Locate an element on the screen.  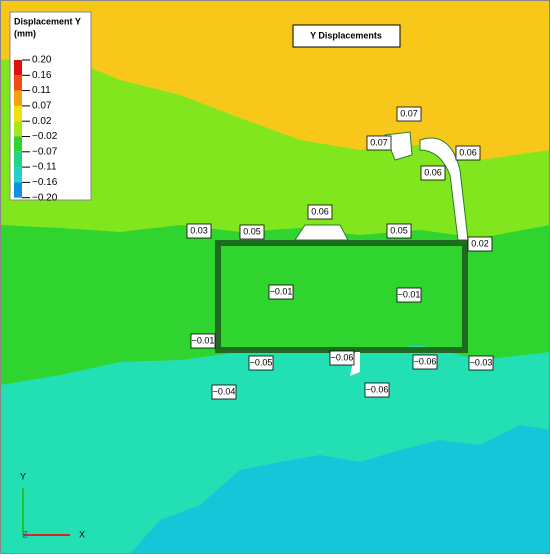
legend-level: −0.02 is located at coordinates (45, 136).